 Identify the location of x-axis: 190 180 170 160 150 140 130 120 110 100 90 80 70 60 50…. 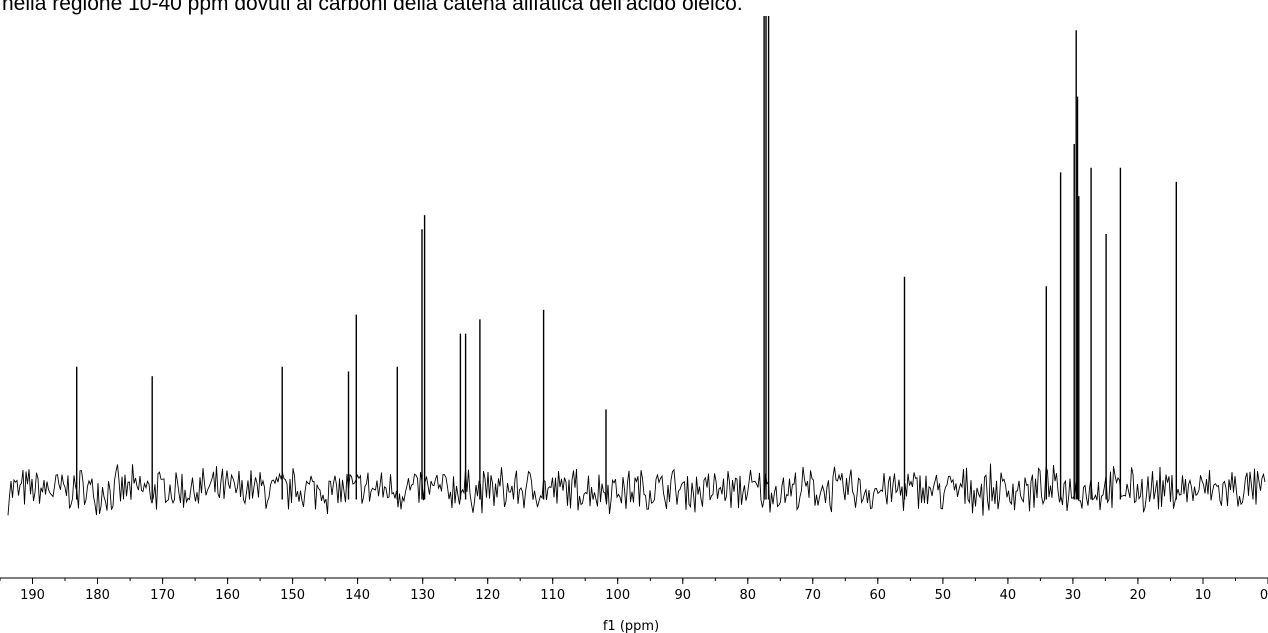
(634, 590).